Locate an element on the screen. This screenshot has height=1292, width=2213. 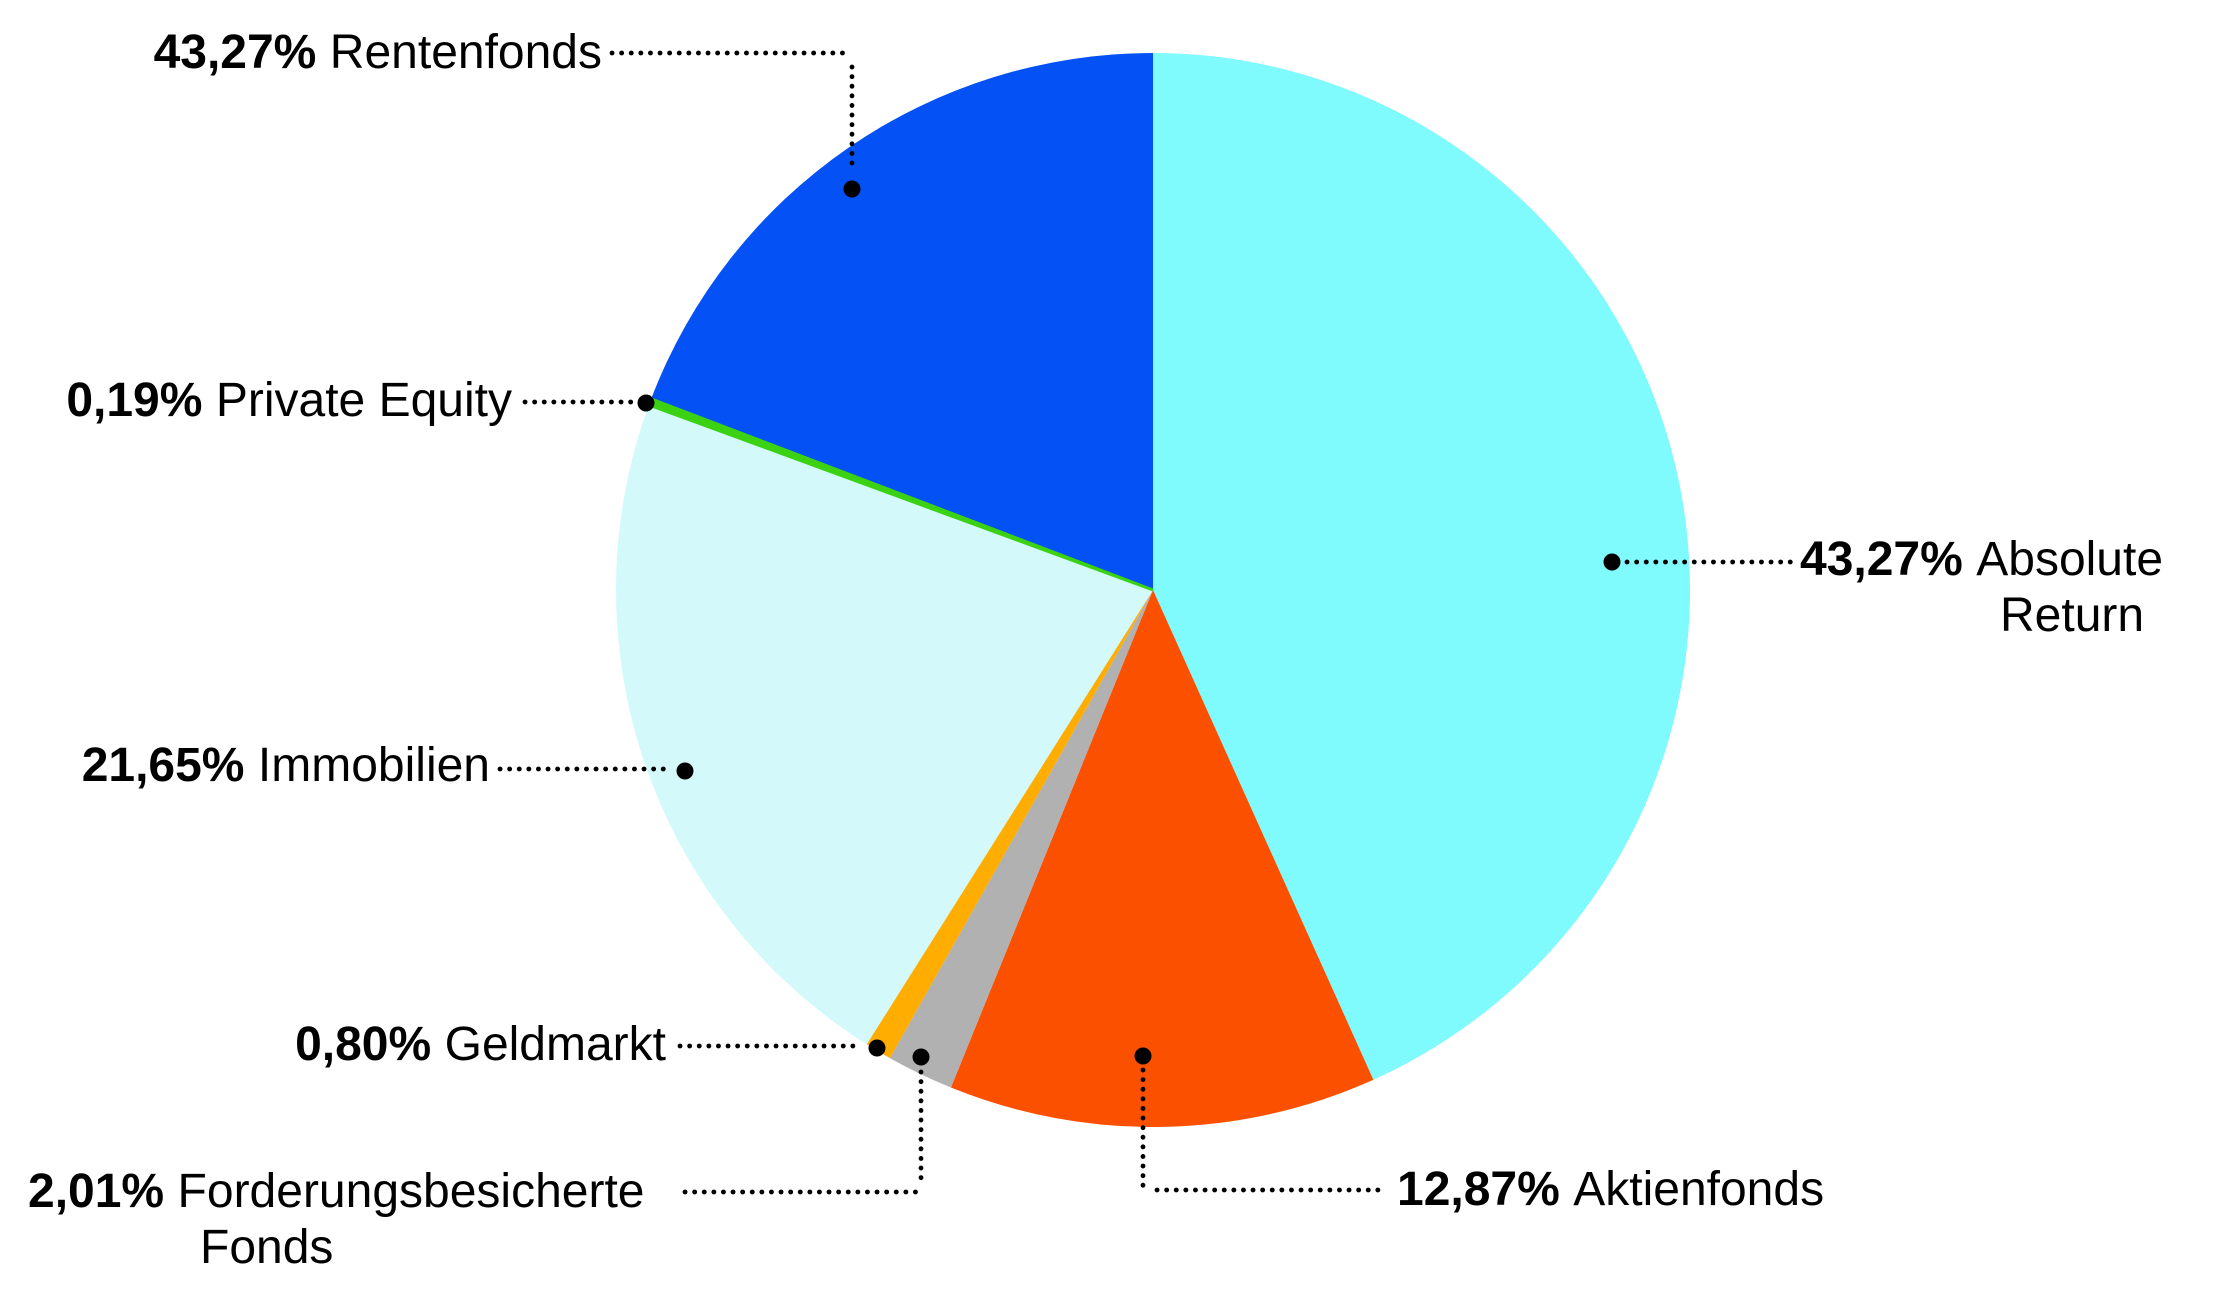
label-aktienfonds: 12,87% Aktienfonds is located at coordinates (1610, 1190).